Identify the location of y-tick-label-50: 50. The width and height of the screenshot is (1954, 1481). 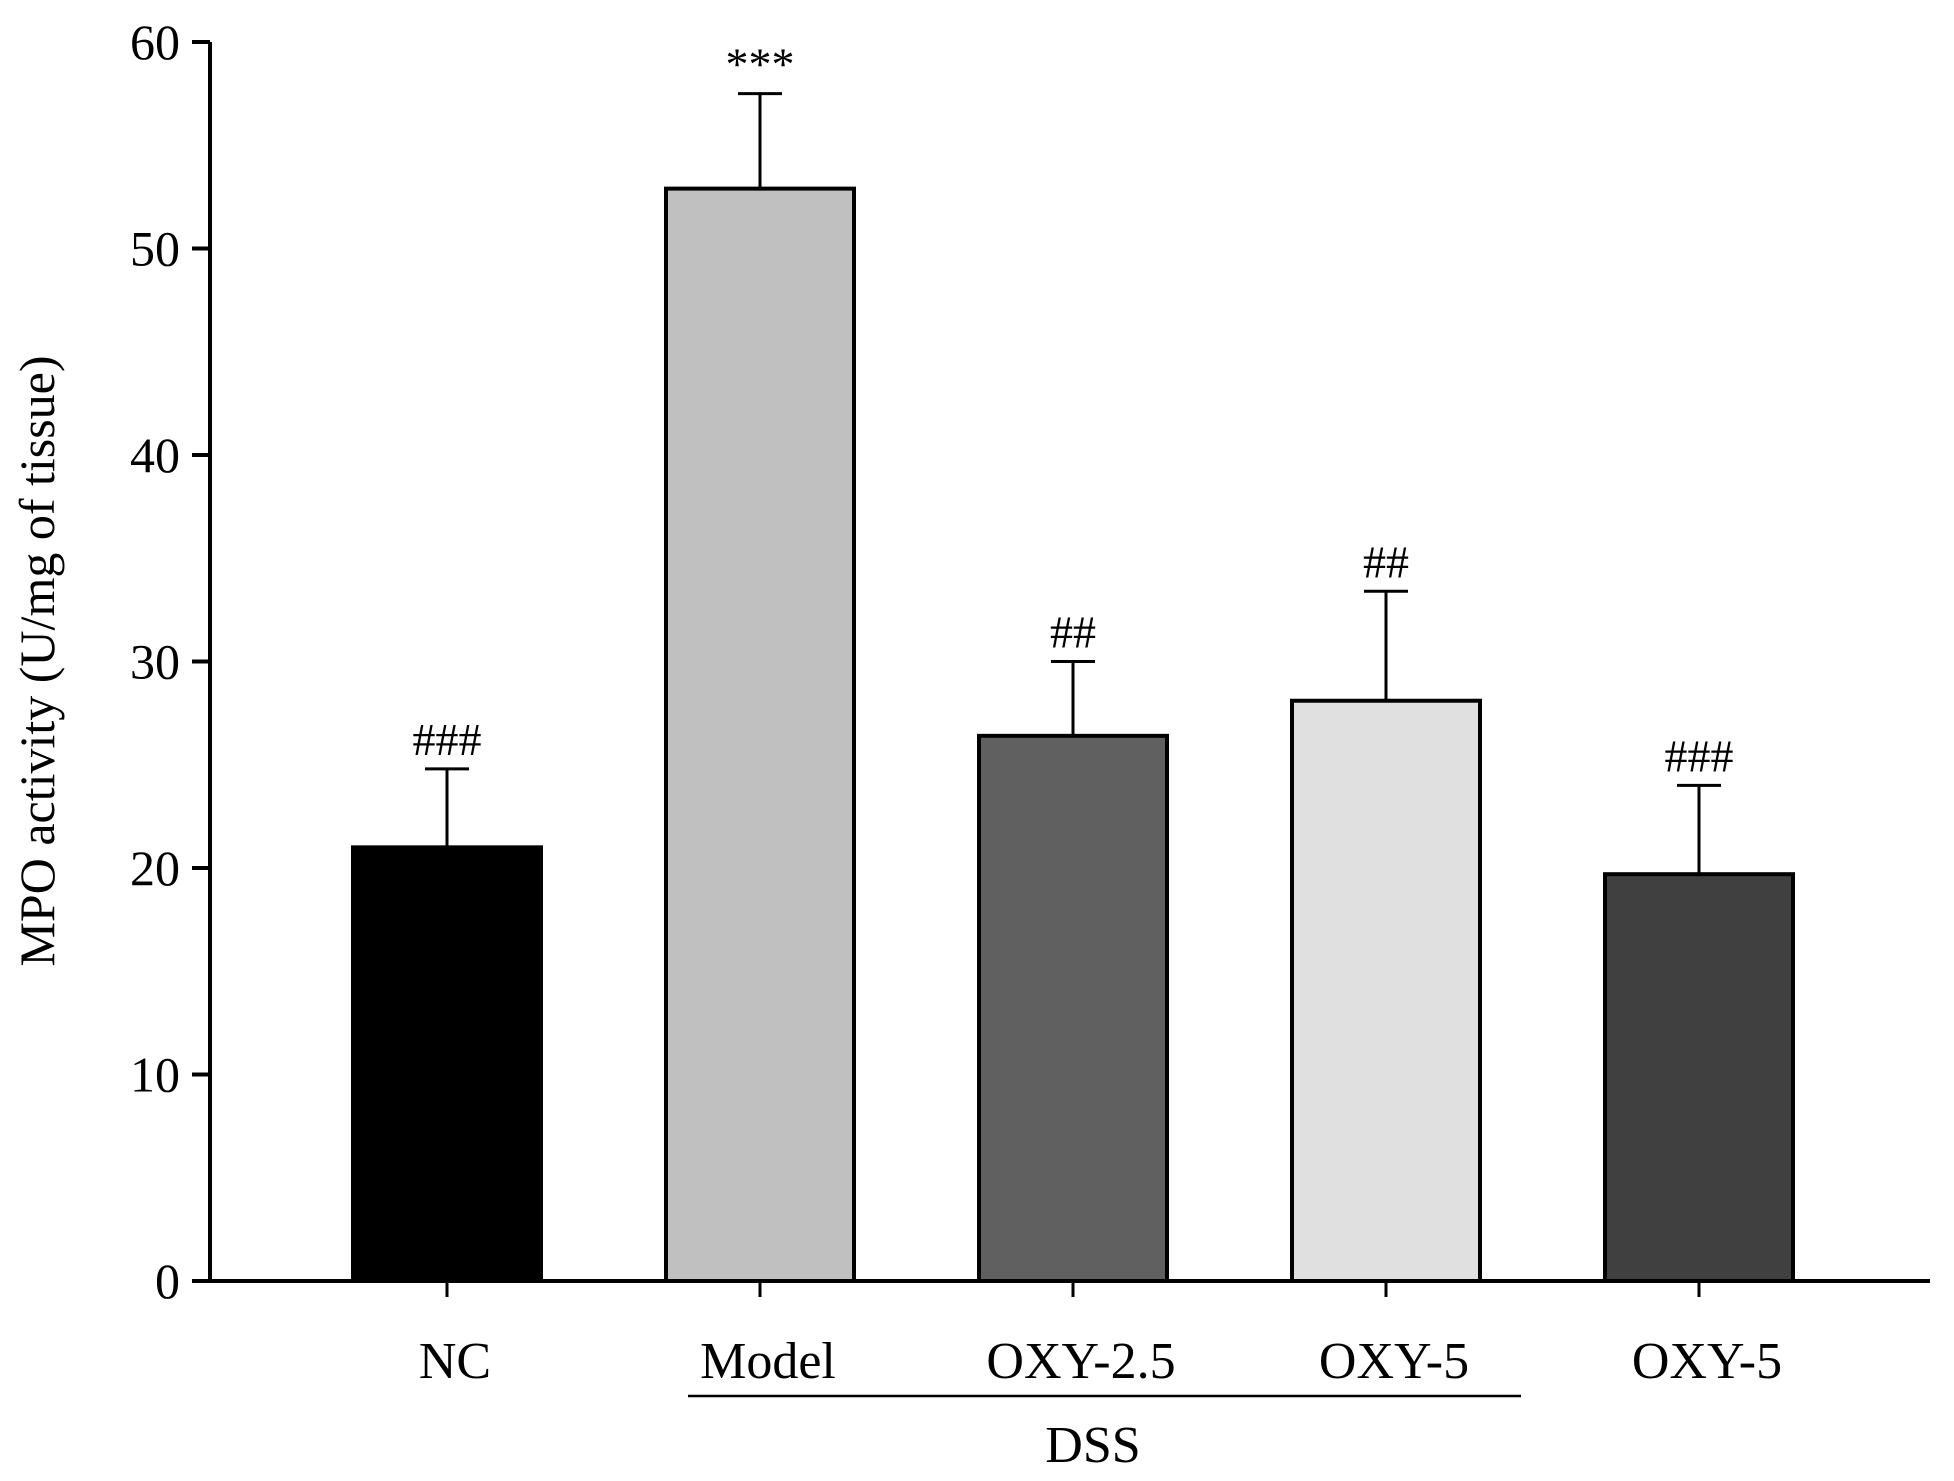
(155, 249).